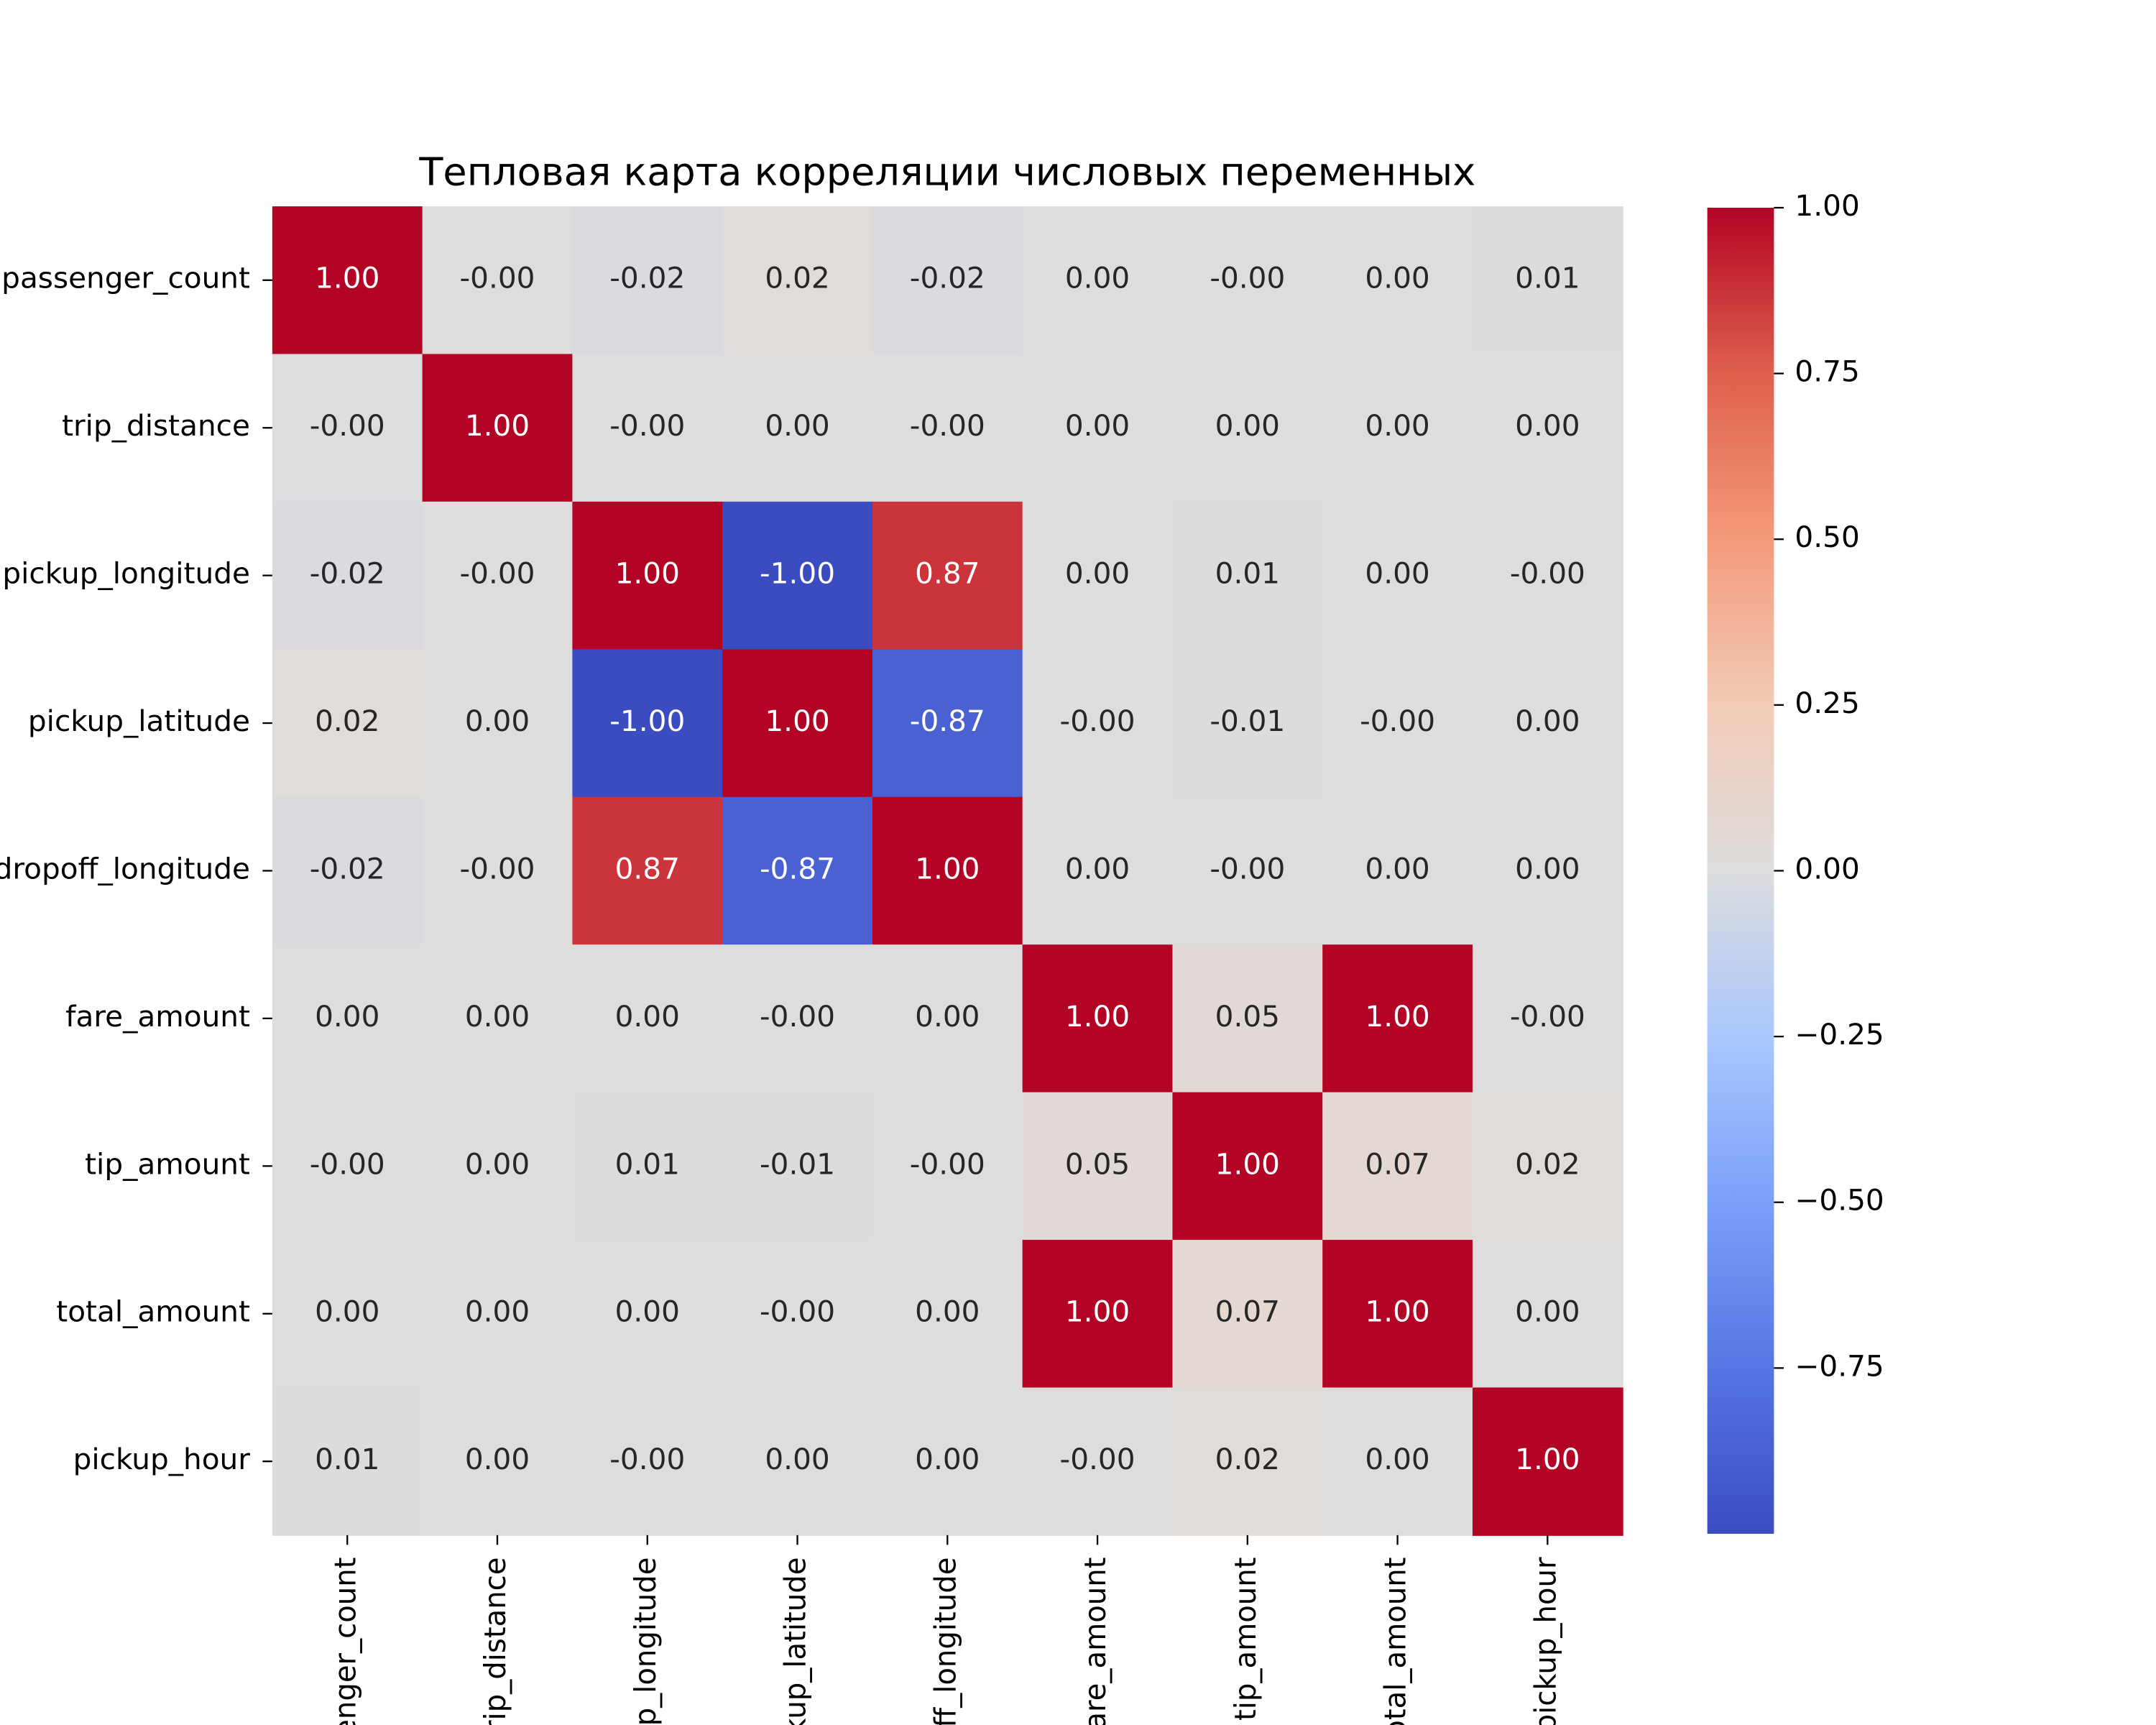 This screenshot has width=2156, height=1725. What do you see at coordinates (162, 1459) in the screenshot?
I see `y-tick-label: pickup_hour` at bounding box center [162, 1459].